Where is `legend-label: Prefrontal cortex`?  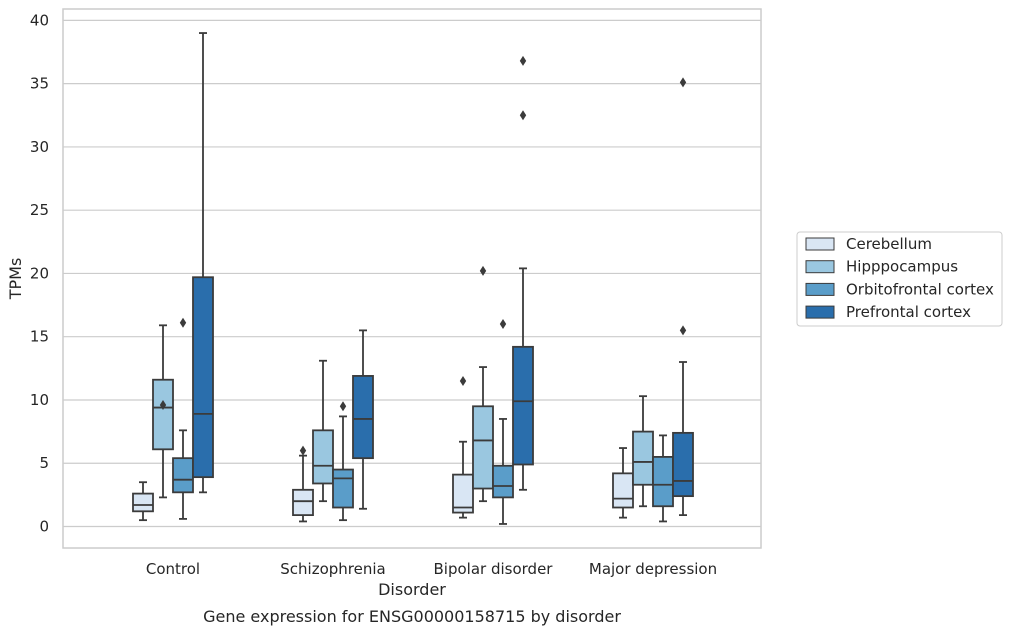
legend-label: Prefrontal cortex is located at coordinates (908, 312).